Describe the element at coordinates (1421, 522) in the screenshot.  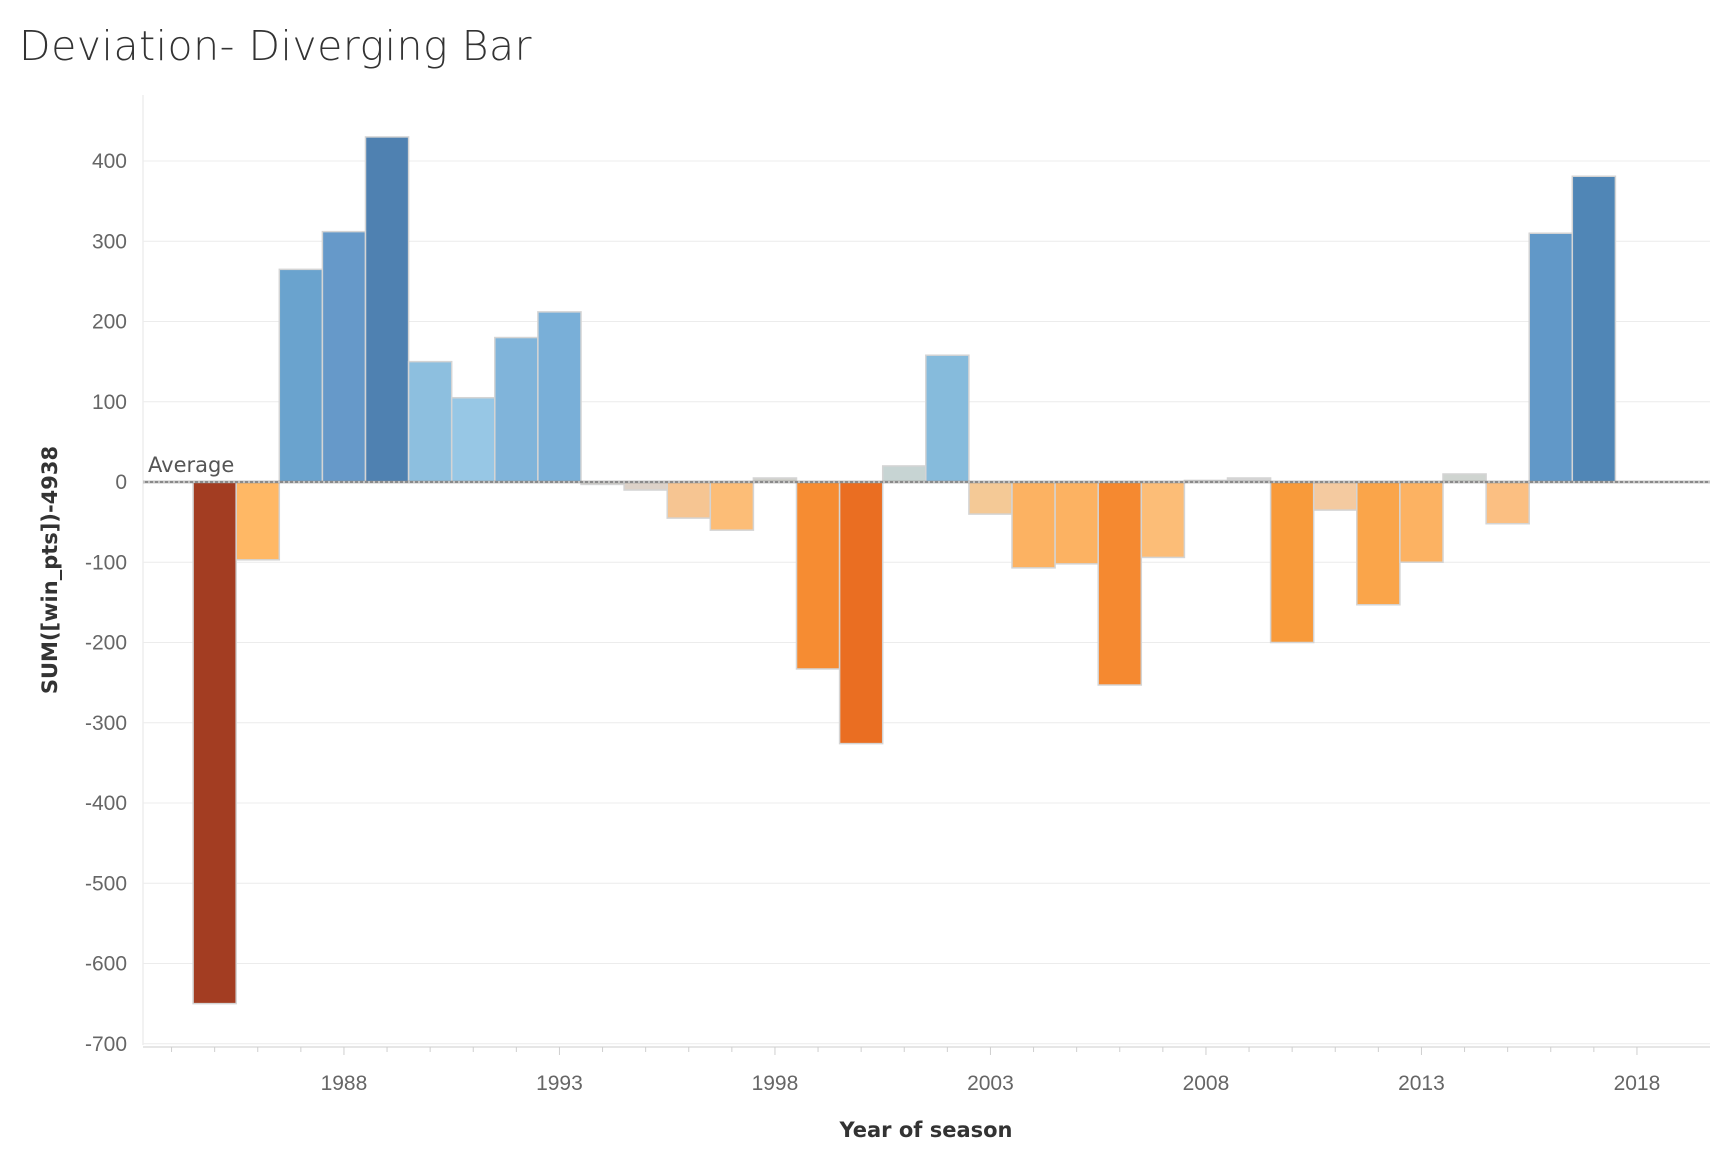
I see `bar-2013` at that location.